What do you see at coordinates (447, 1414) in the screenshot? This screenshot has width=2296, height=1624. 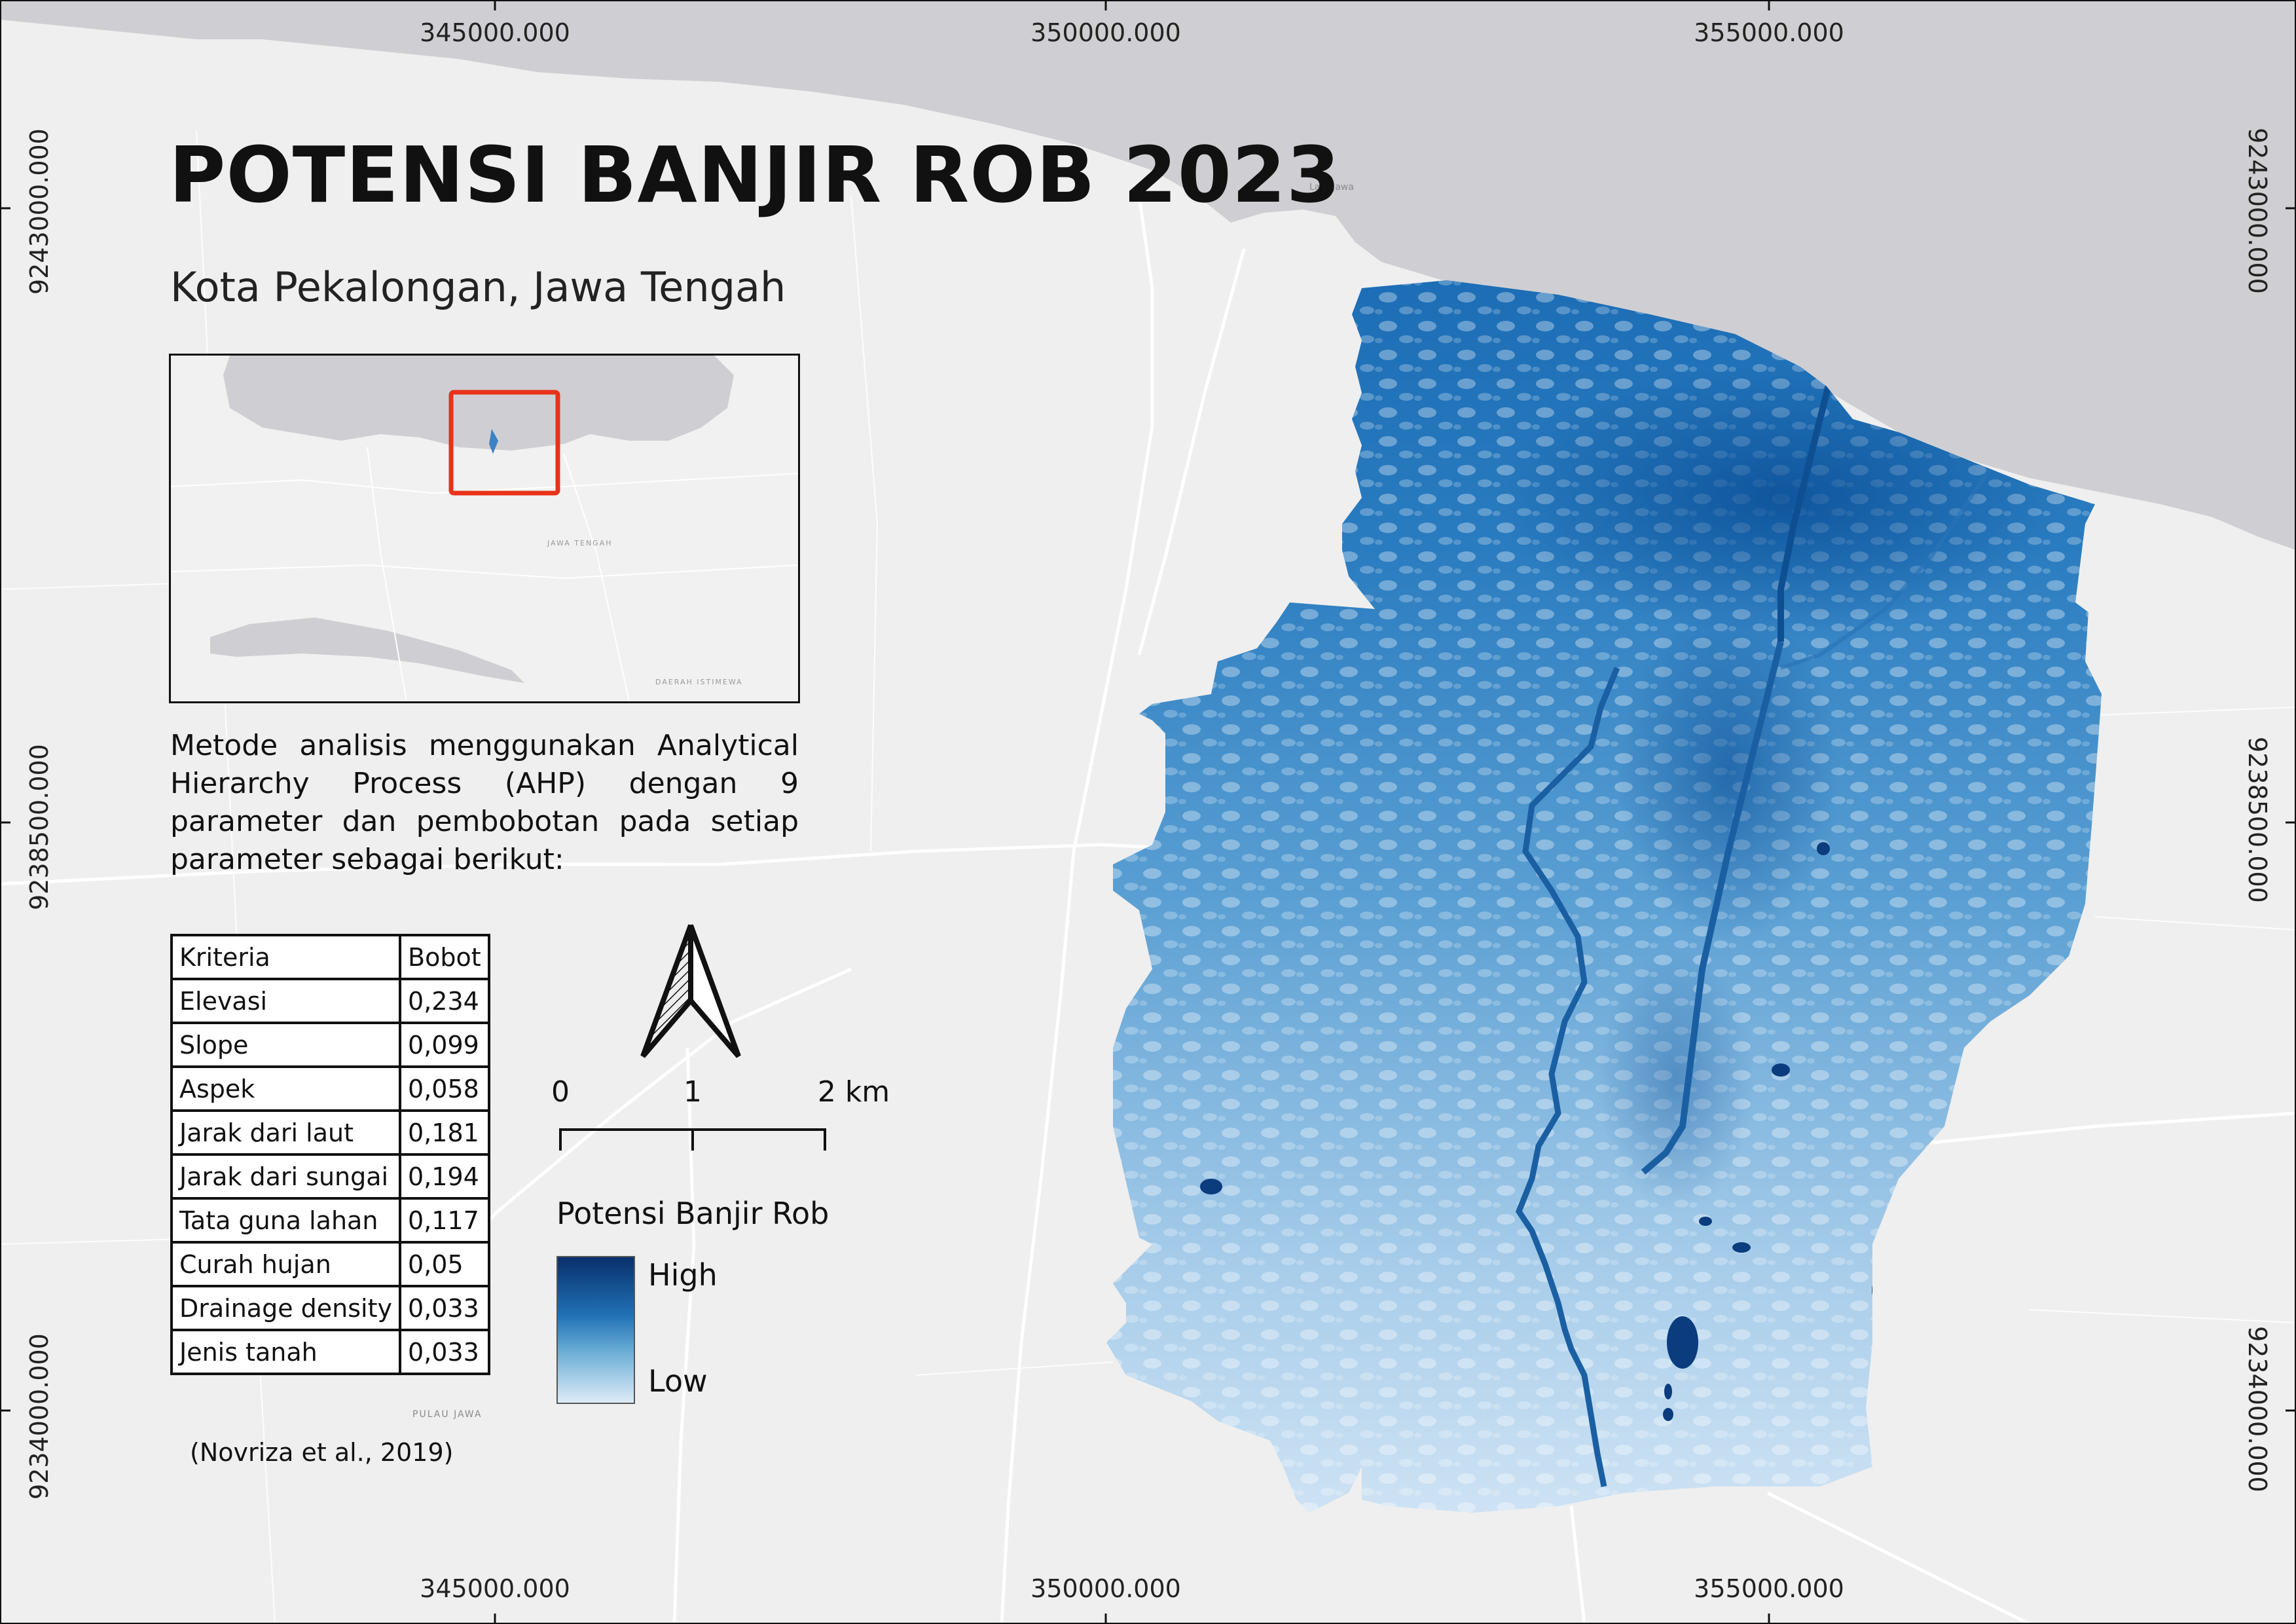 I see `island-label: PULAU JAWA` at bounding box center [447, 1414].